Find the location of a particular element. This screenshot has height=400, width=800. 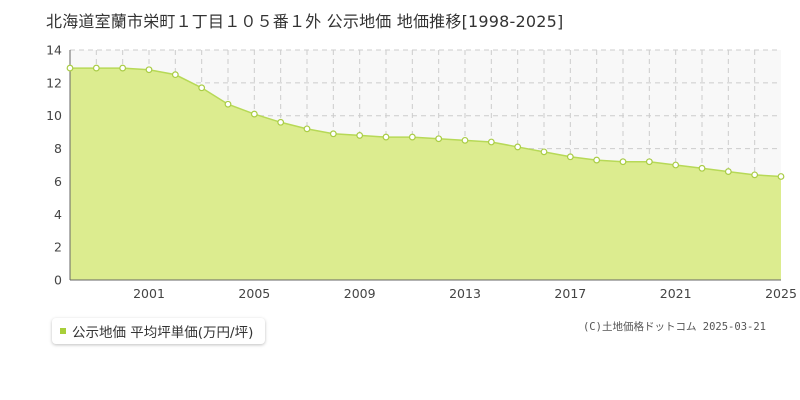

y-tick-label: 0 is located at coordinates (58, 280).